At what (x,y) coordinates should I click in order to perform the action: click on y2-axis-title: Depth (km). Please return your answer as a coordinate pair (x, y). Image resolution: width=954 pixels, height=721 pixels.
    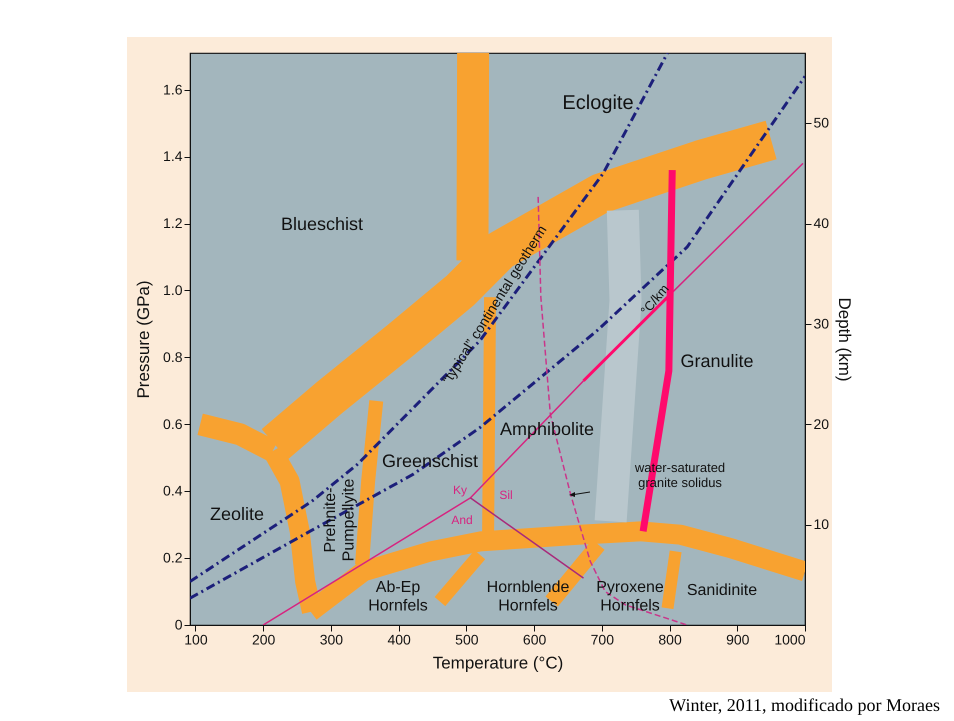
    Looking at the image, I should click on (844, 339).